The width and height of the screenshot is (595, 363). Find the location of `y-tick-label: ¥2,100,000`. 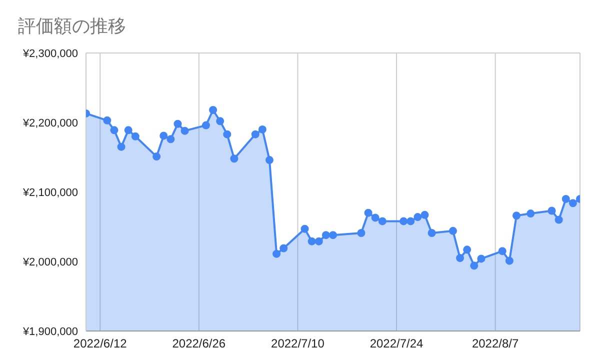

y-tick-label: ¥2,100,000 is located at coordinates (50, 192).